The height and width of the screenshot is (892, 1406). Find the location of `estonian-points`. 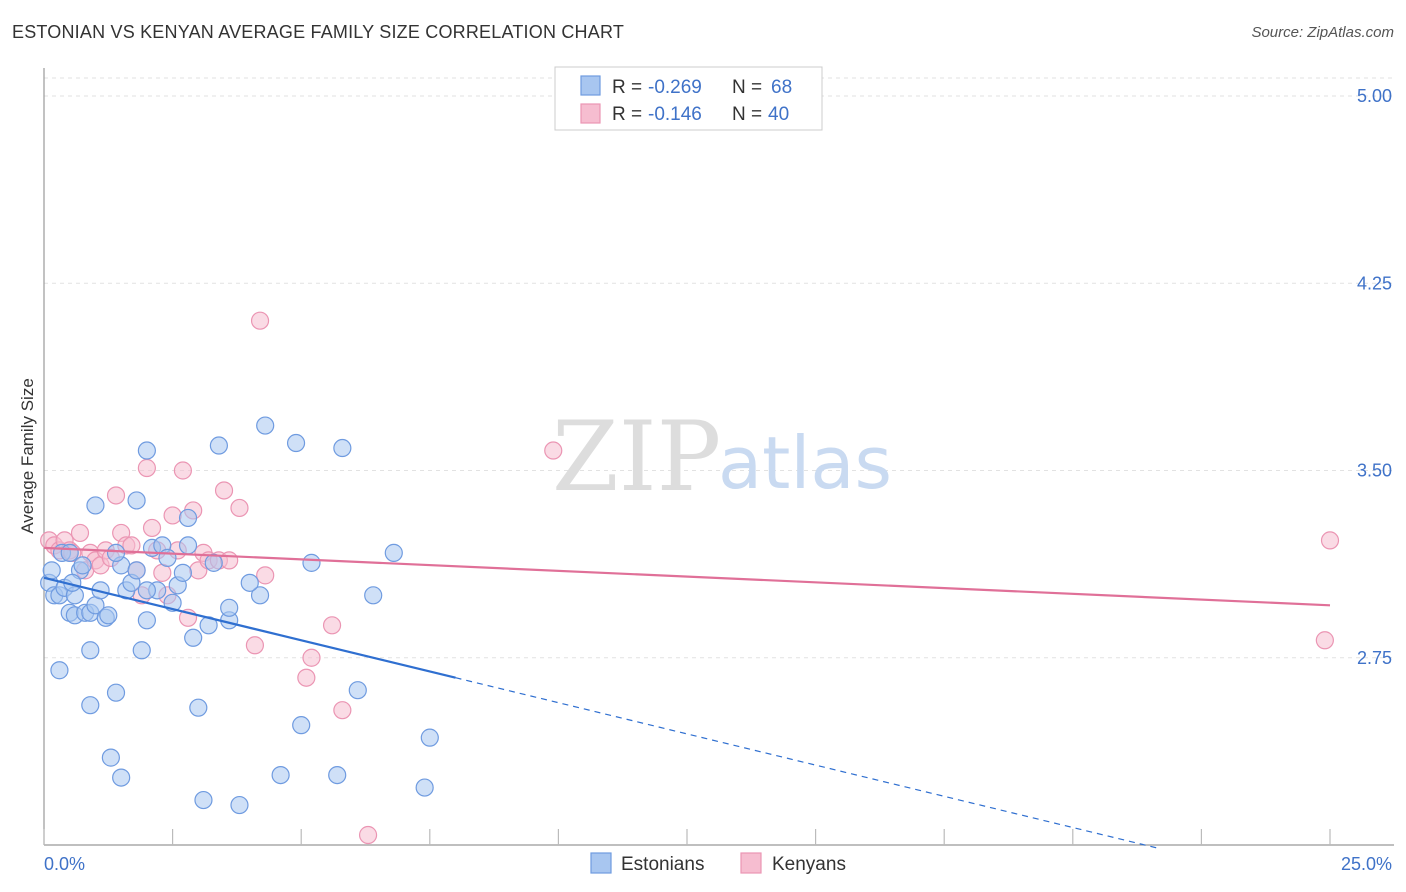

estonian-points is located at coordinates (239, 615).